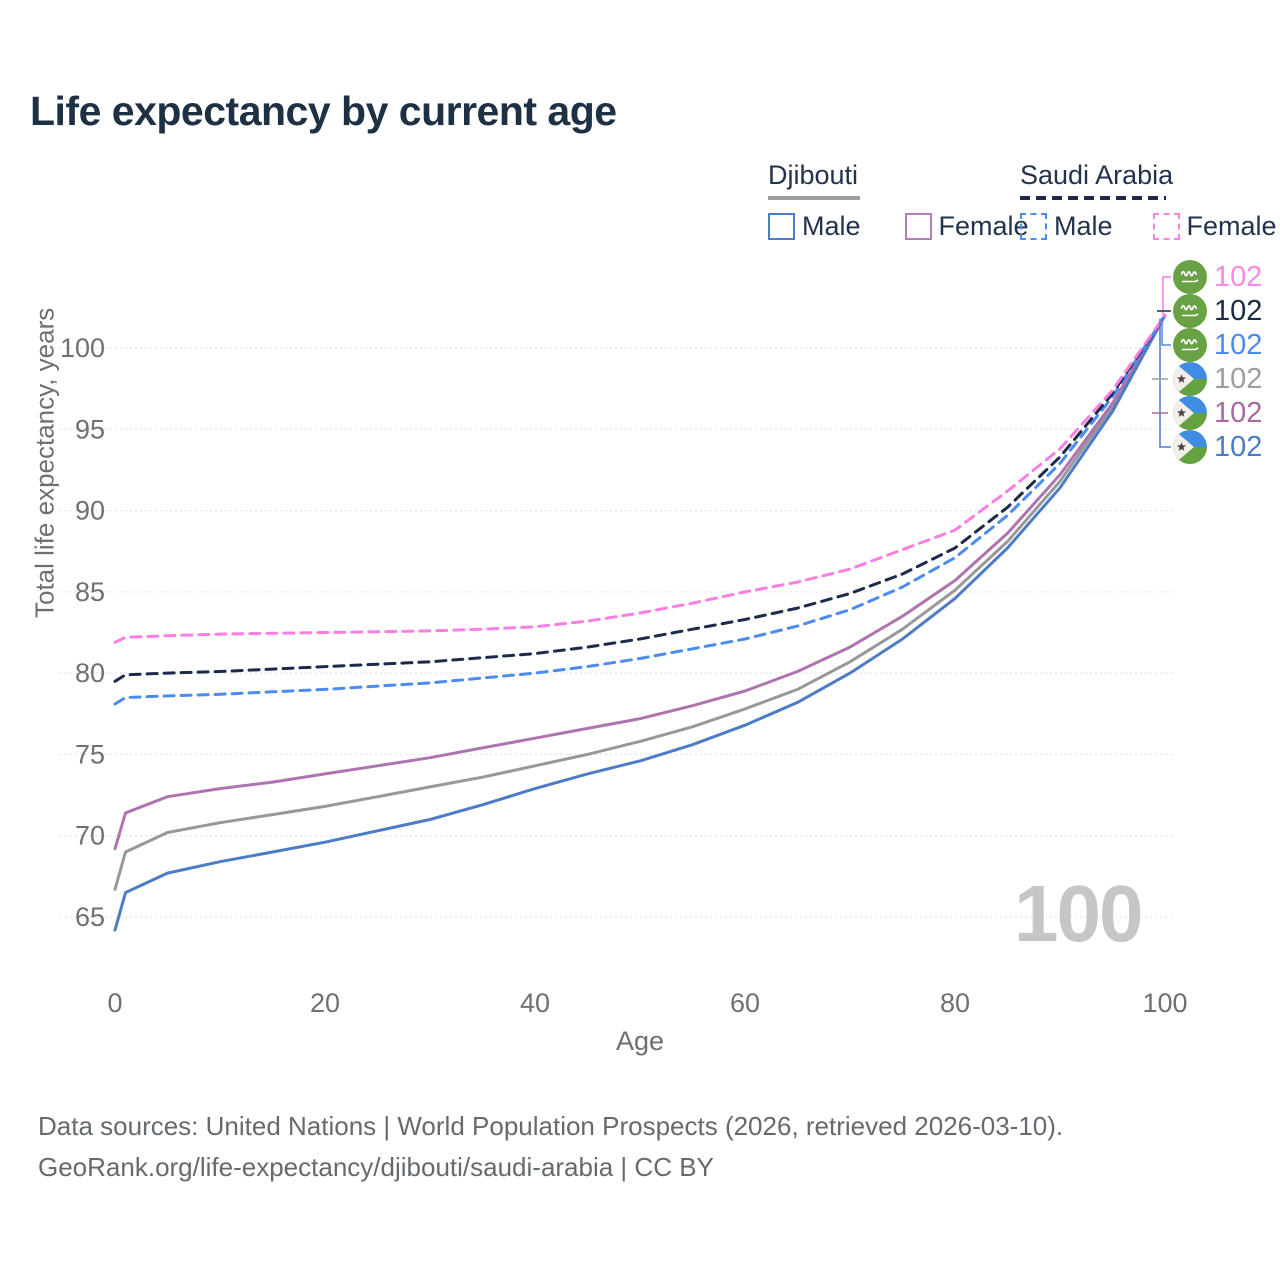  Describe the element at coordinates (90, 754) in the screenshot. I see `svg-text: 75` at that location.